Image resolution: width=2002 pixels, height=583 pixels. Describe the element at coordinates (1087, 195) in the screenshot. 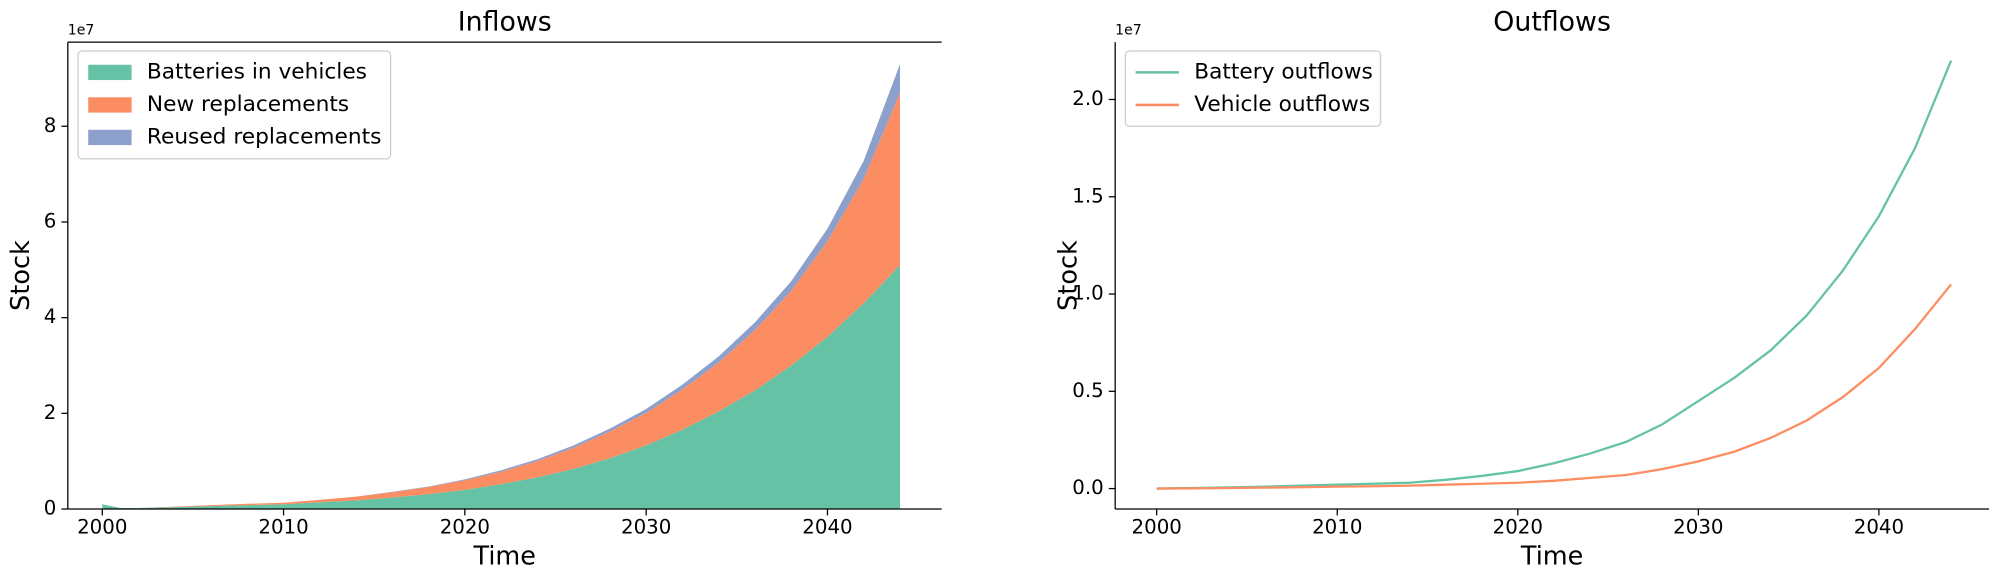

I see `y-tick-label: 1.5` at that location.